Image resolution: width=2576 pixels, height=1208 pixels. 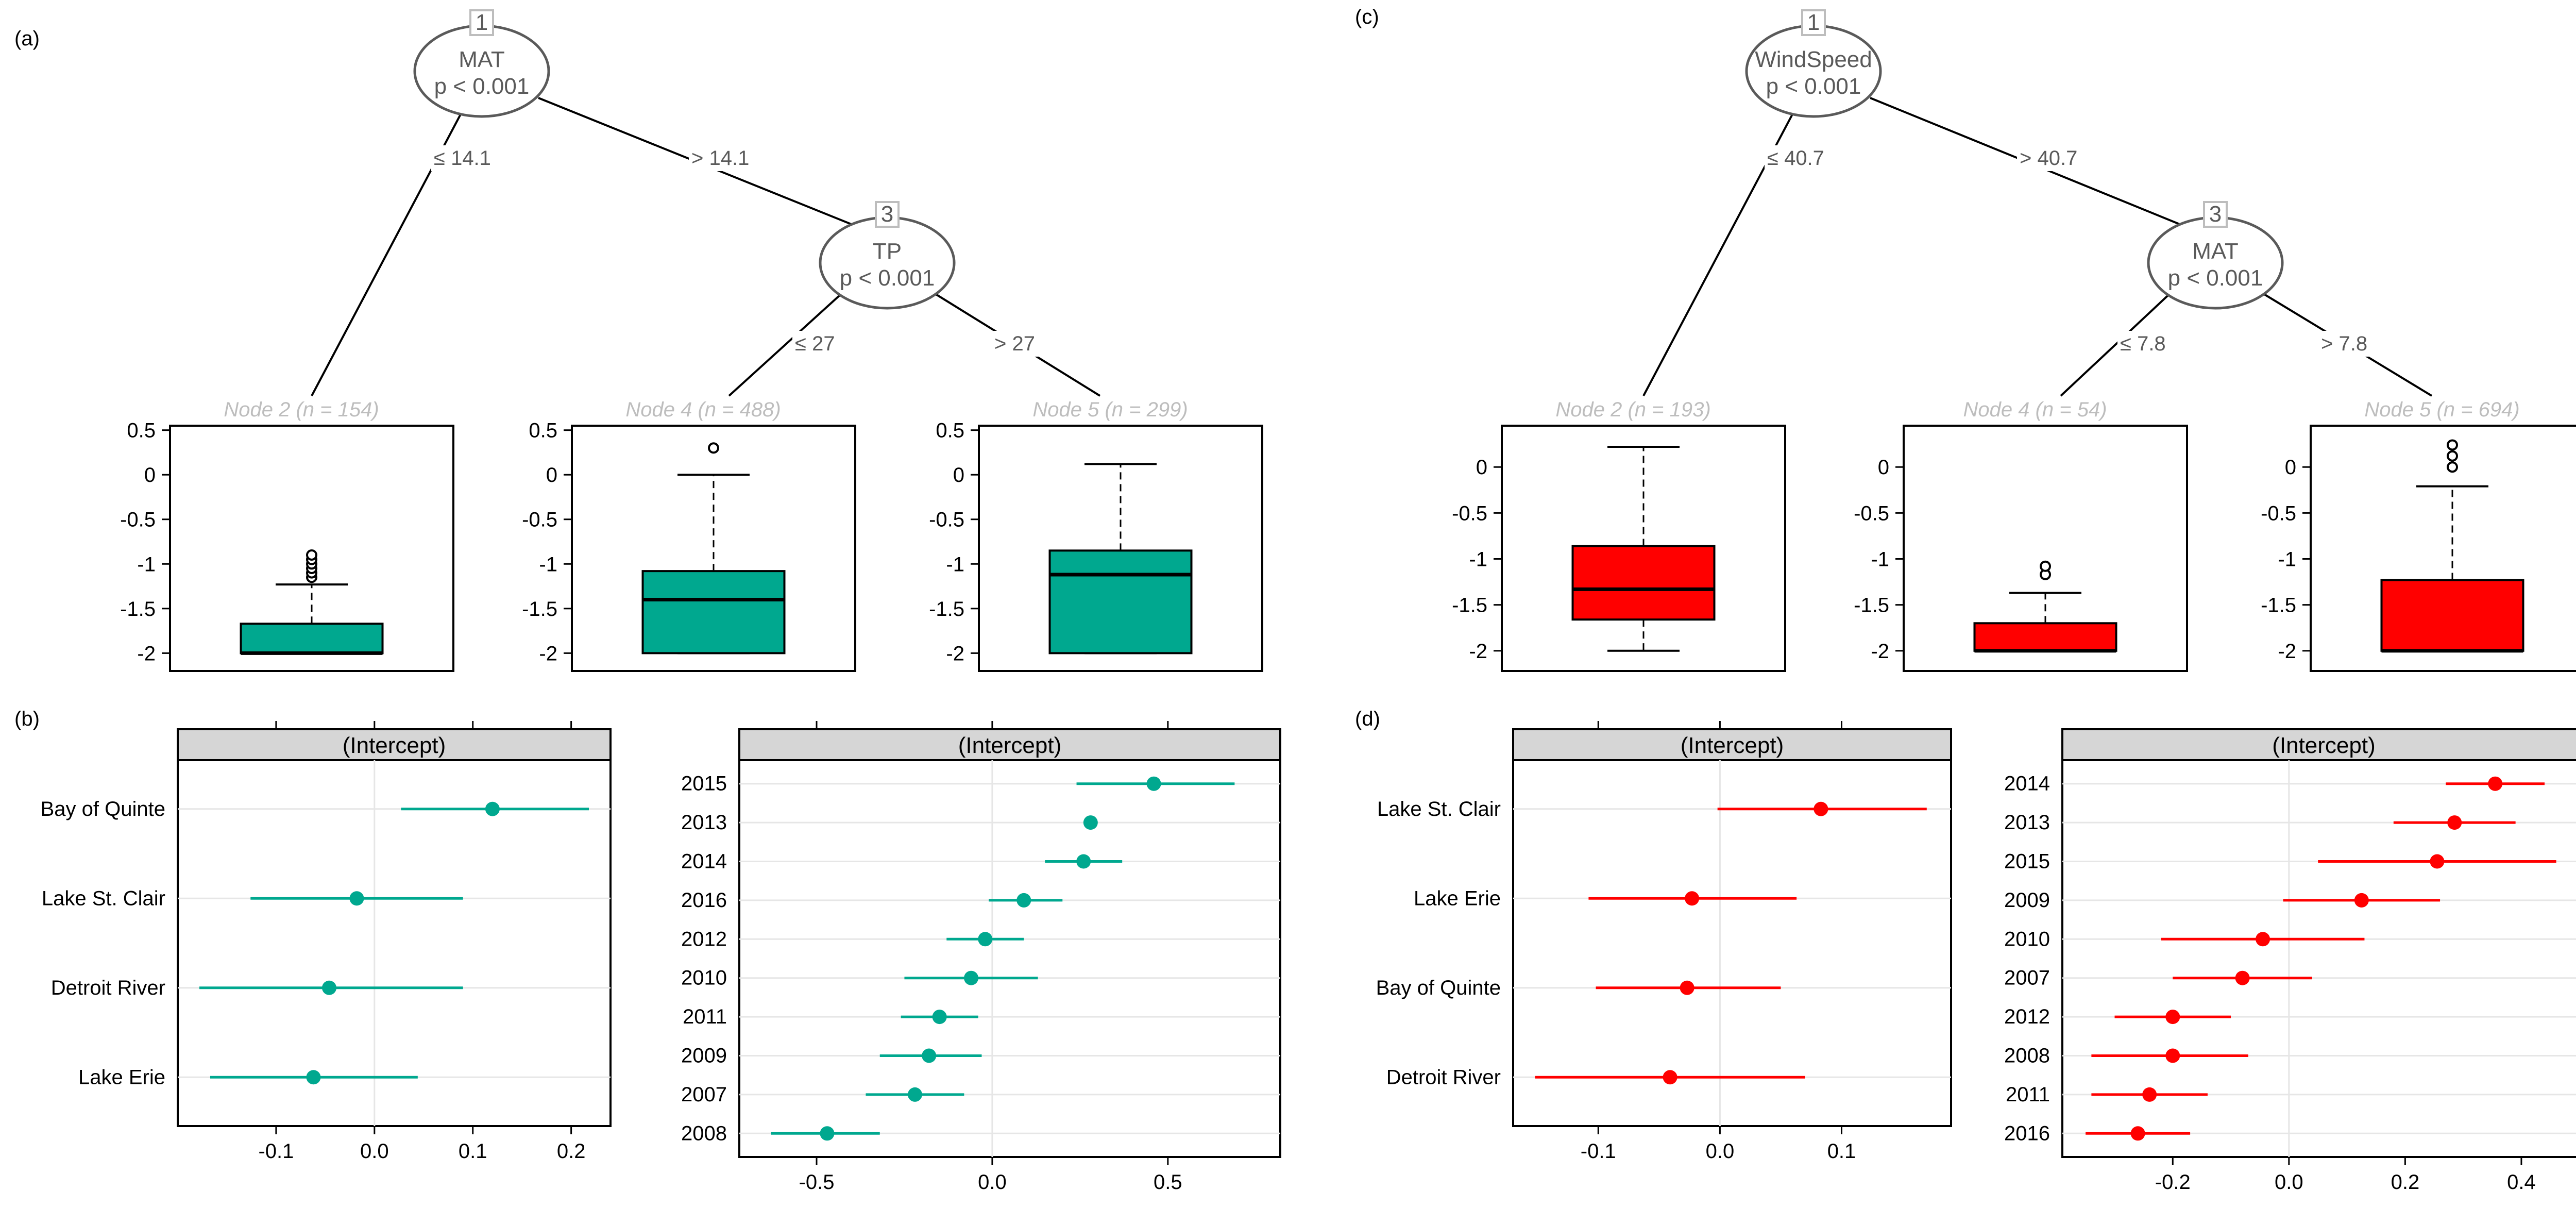 What do you see at coordinates (787, 343) in the screenshot?
I see `tree-edge` at bounding box center [787, 343].